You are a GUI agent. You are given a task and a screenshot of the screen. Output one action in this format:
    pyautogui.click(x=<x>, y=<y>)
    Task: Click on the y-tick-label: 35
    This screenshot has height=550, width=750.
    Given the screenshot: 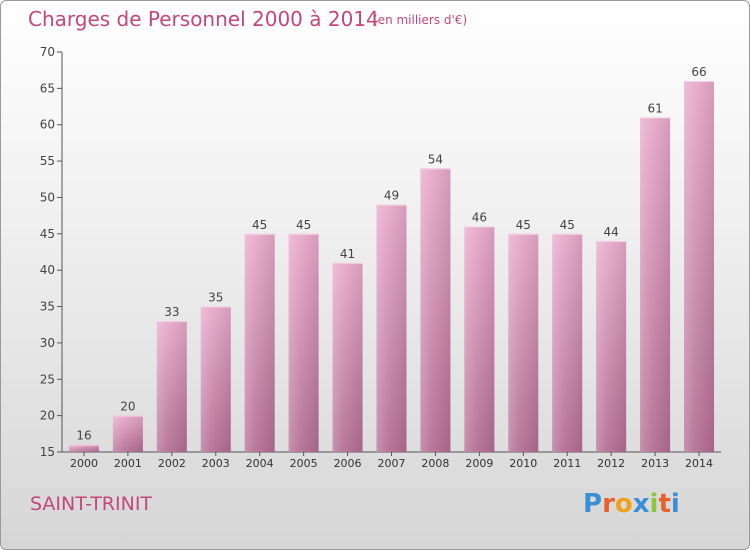 What is the action you would take?
    pyautogui.click(x=47, y=307)
    